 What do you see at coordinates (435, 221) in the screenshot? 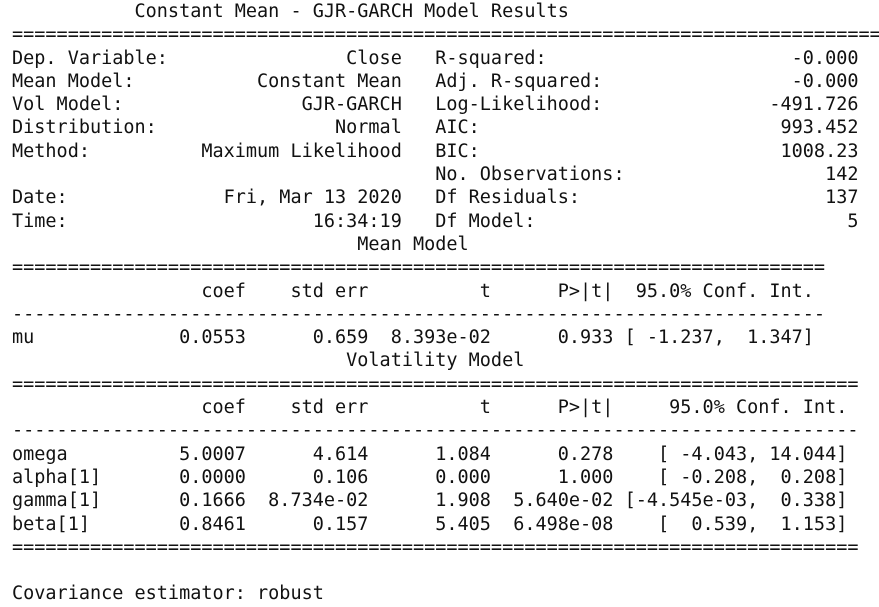
I see `summary-row-time: Time: 16:34:19 Df Model: 5` at bounding box center [435, 221].